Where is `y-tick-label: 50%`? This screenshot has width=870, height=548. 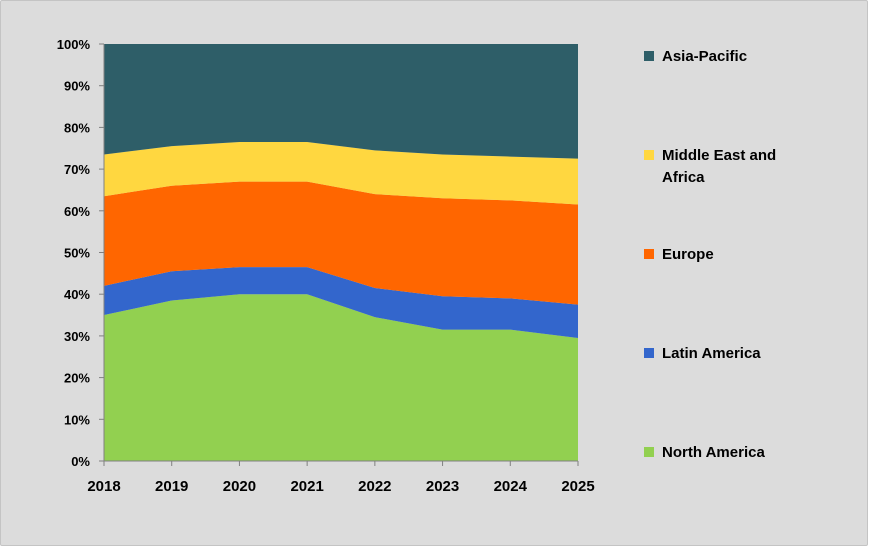 y-tick-label: 50% is located at coordinates (77, 253).